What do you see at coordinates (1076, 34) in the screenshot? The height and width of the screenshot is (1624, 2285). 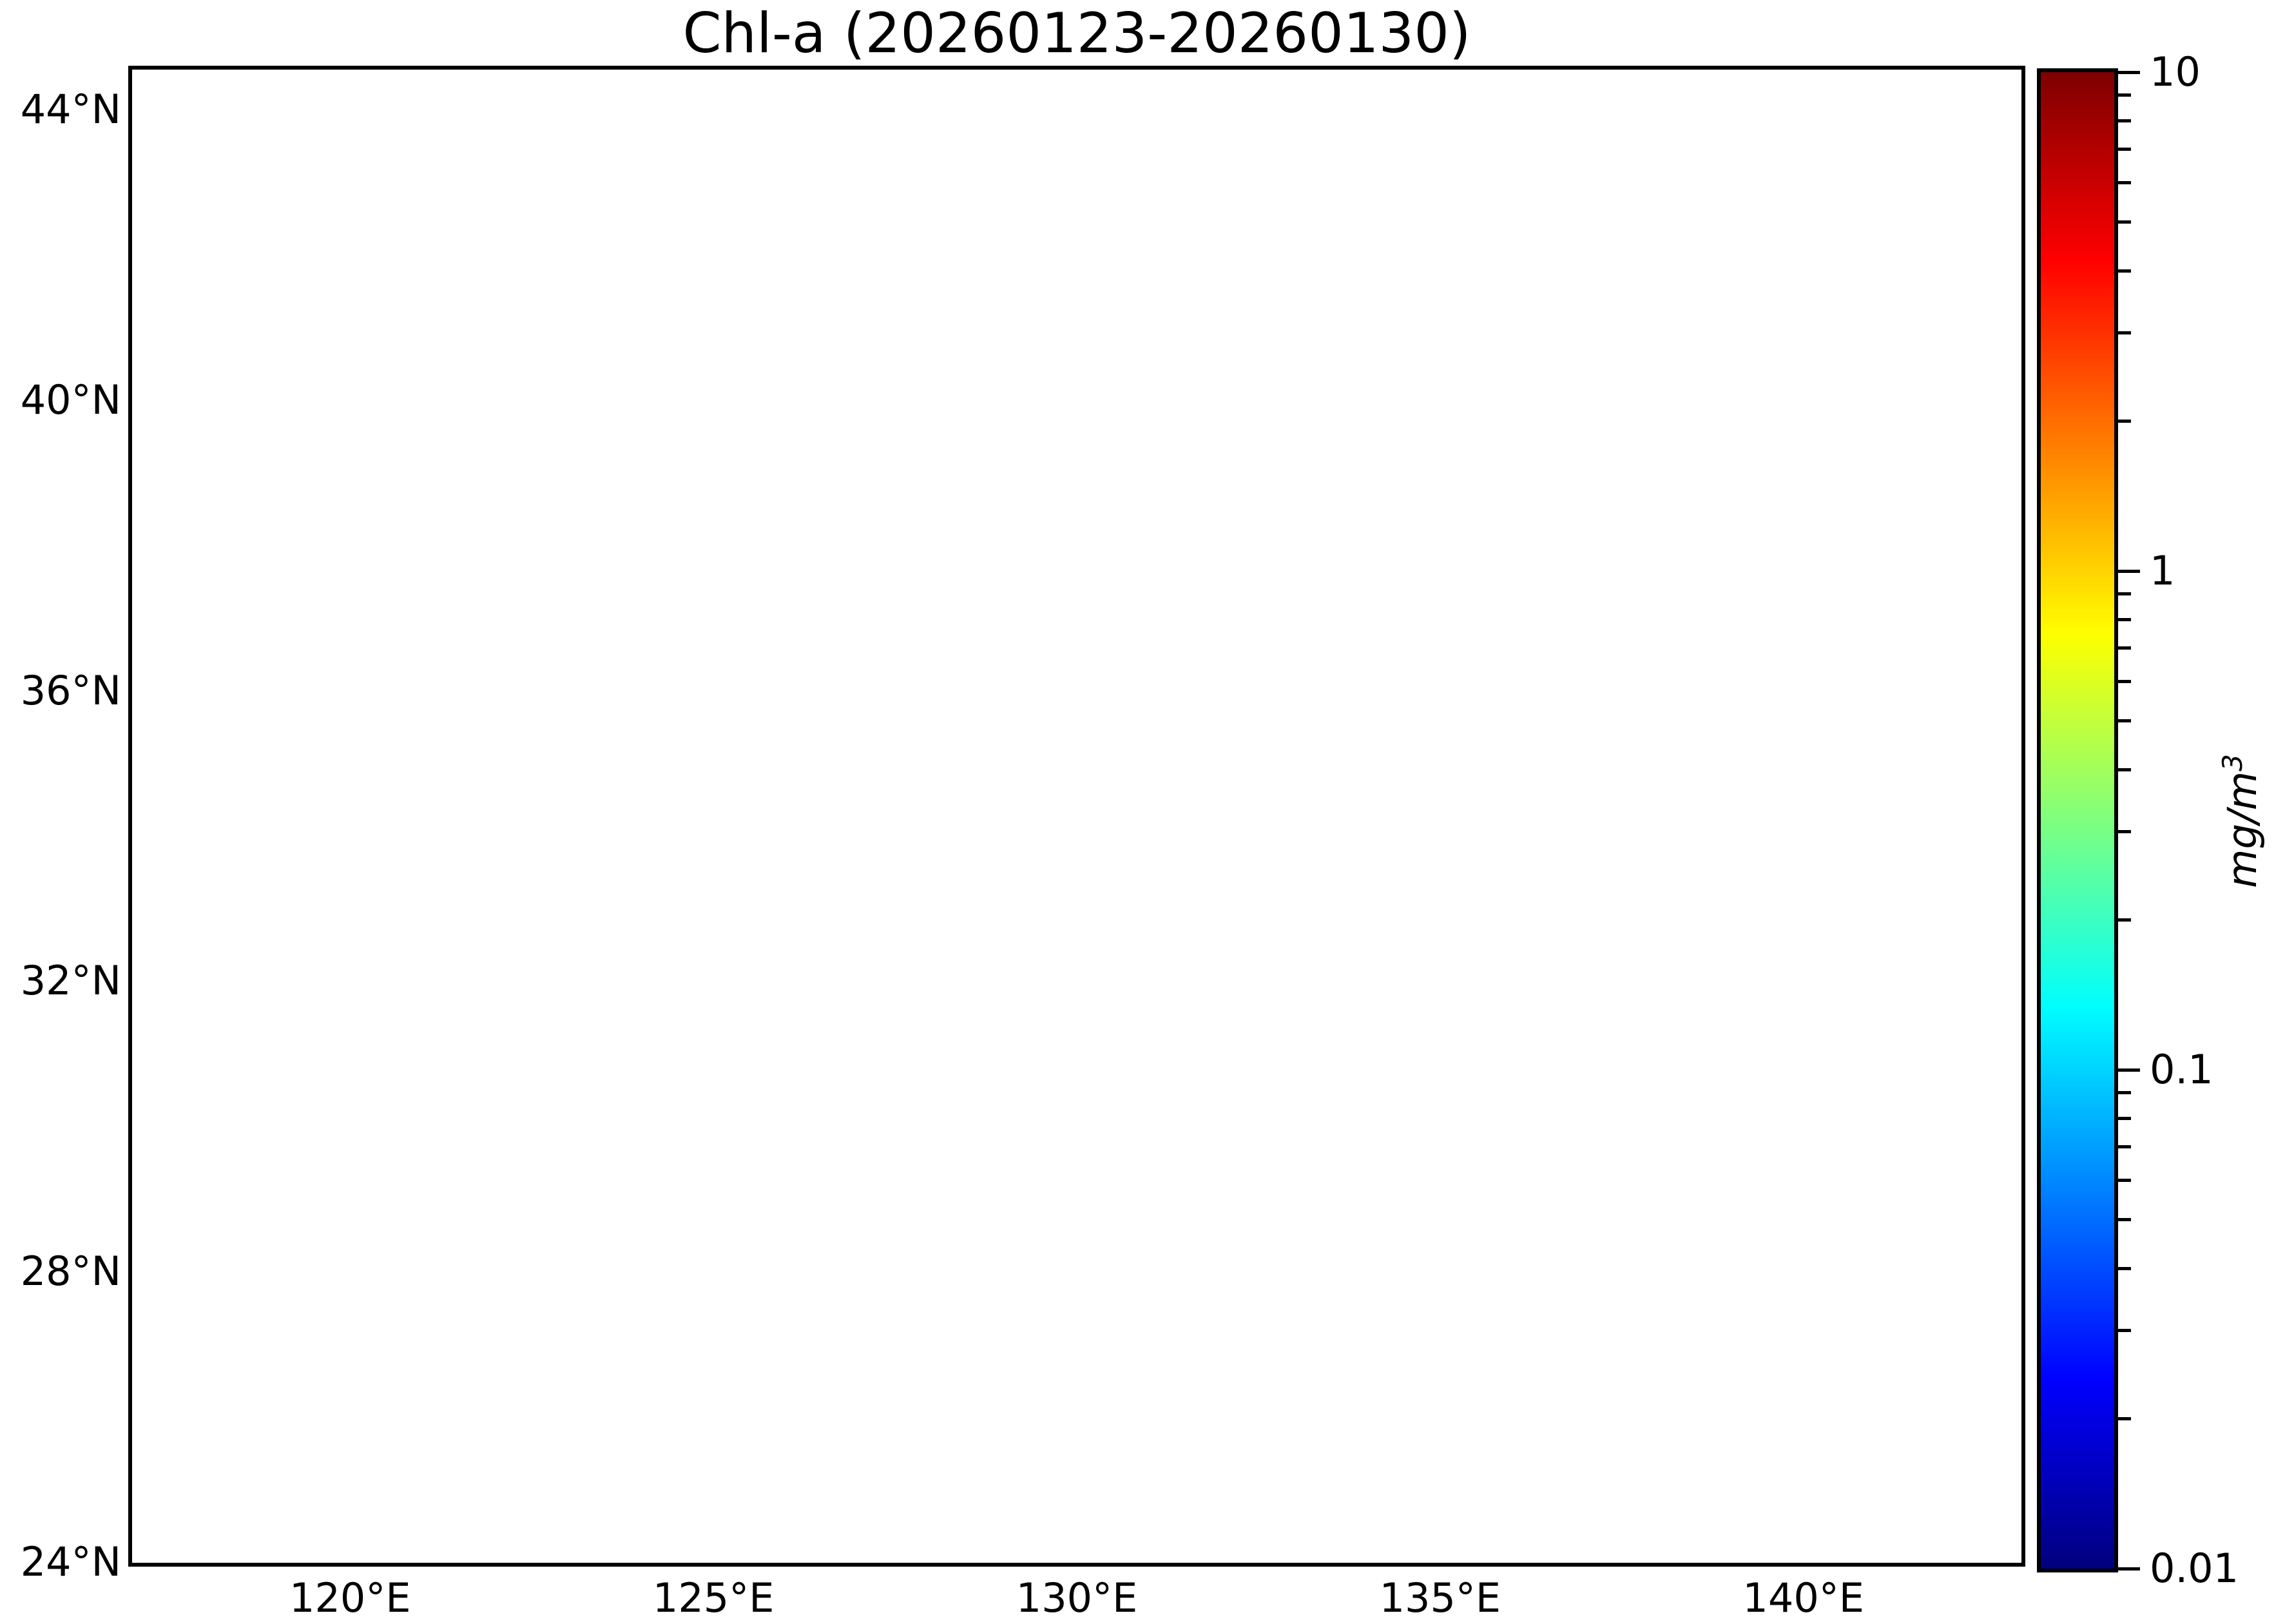 I see `page-title: Chl-a (20260123-20260130)` at bounding box center [1076, 34].